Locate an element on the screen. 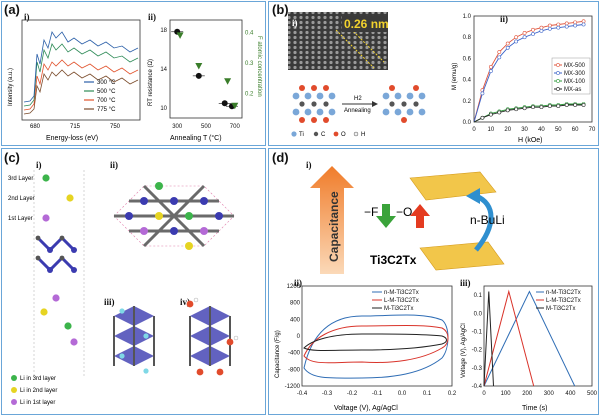 This screenshot has width=600, height=416. eels-plot-frame is located at coordinates (81, 70).